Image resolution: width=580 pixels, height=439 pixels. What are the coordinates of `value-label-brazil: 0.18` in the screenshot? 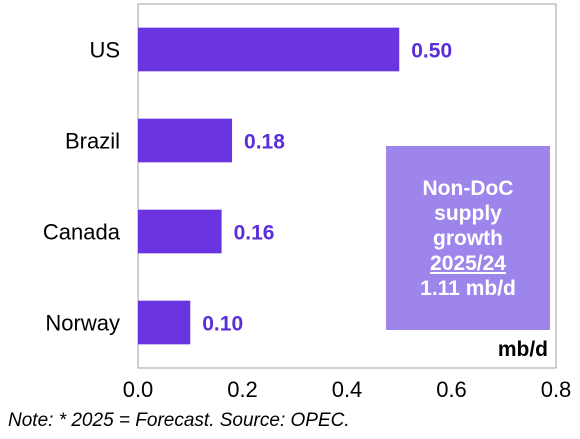 It's located at (264, 142).